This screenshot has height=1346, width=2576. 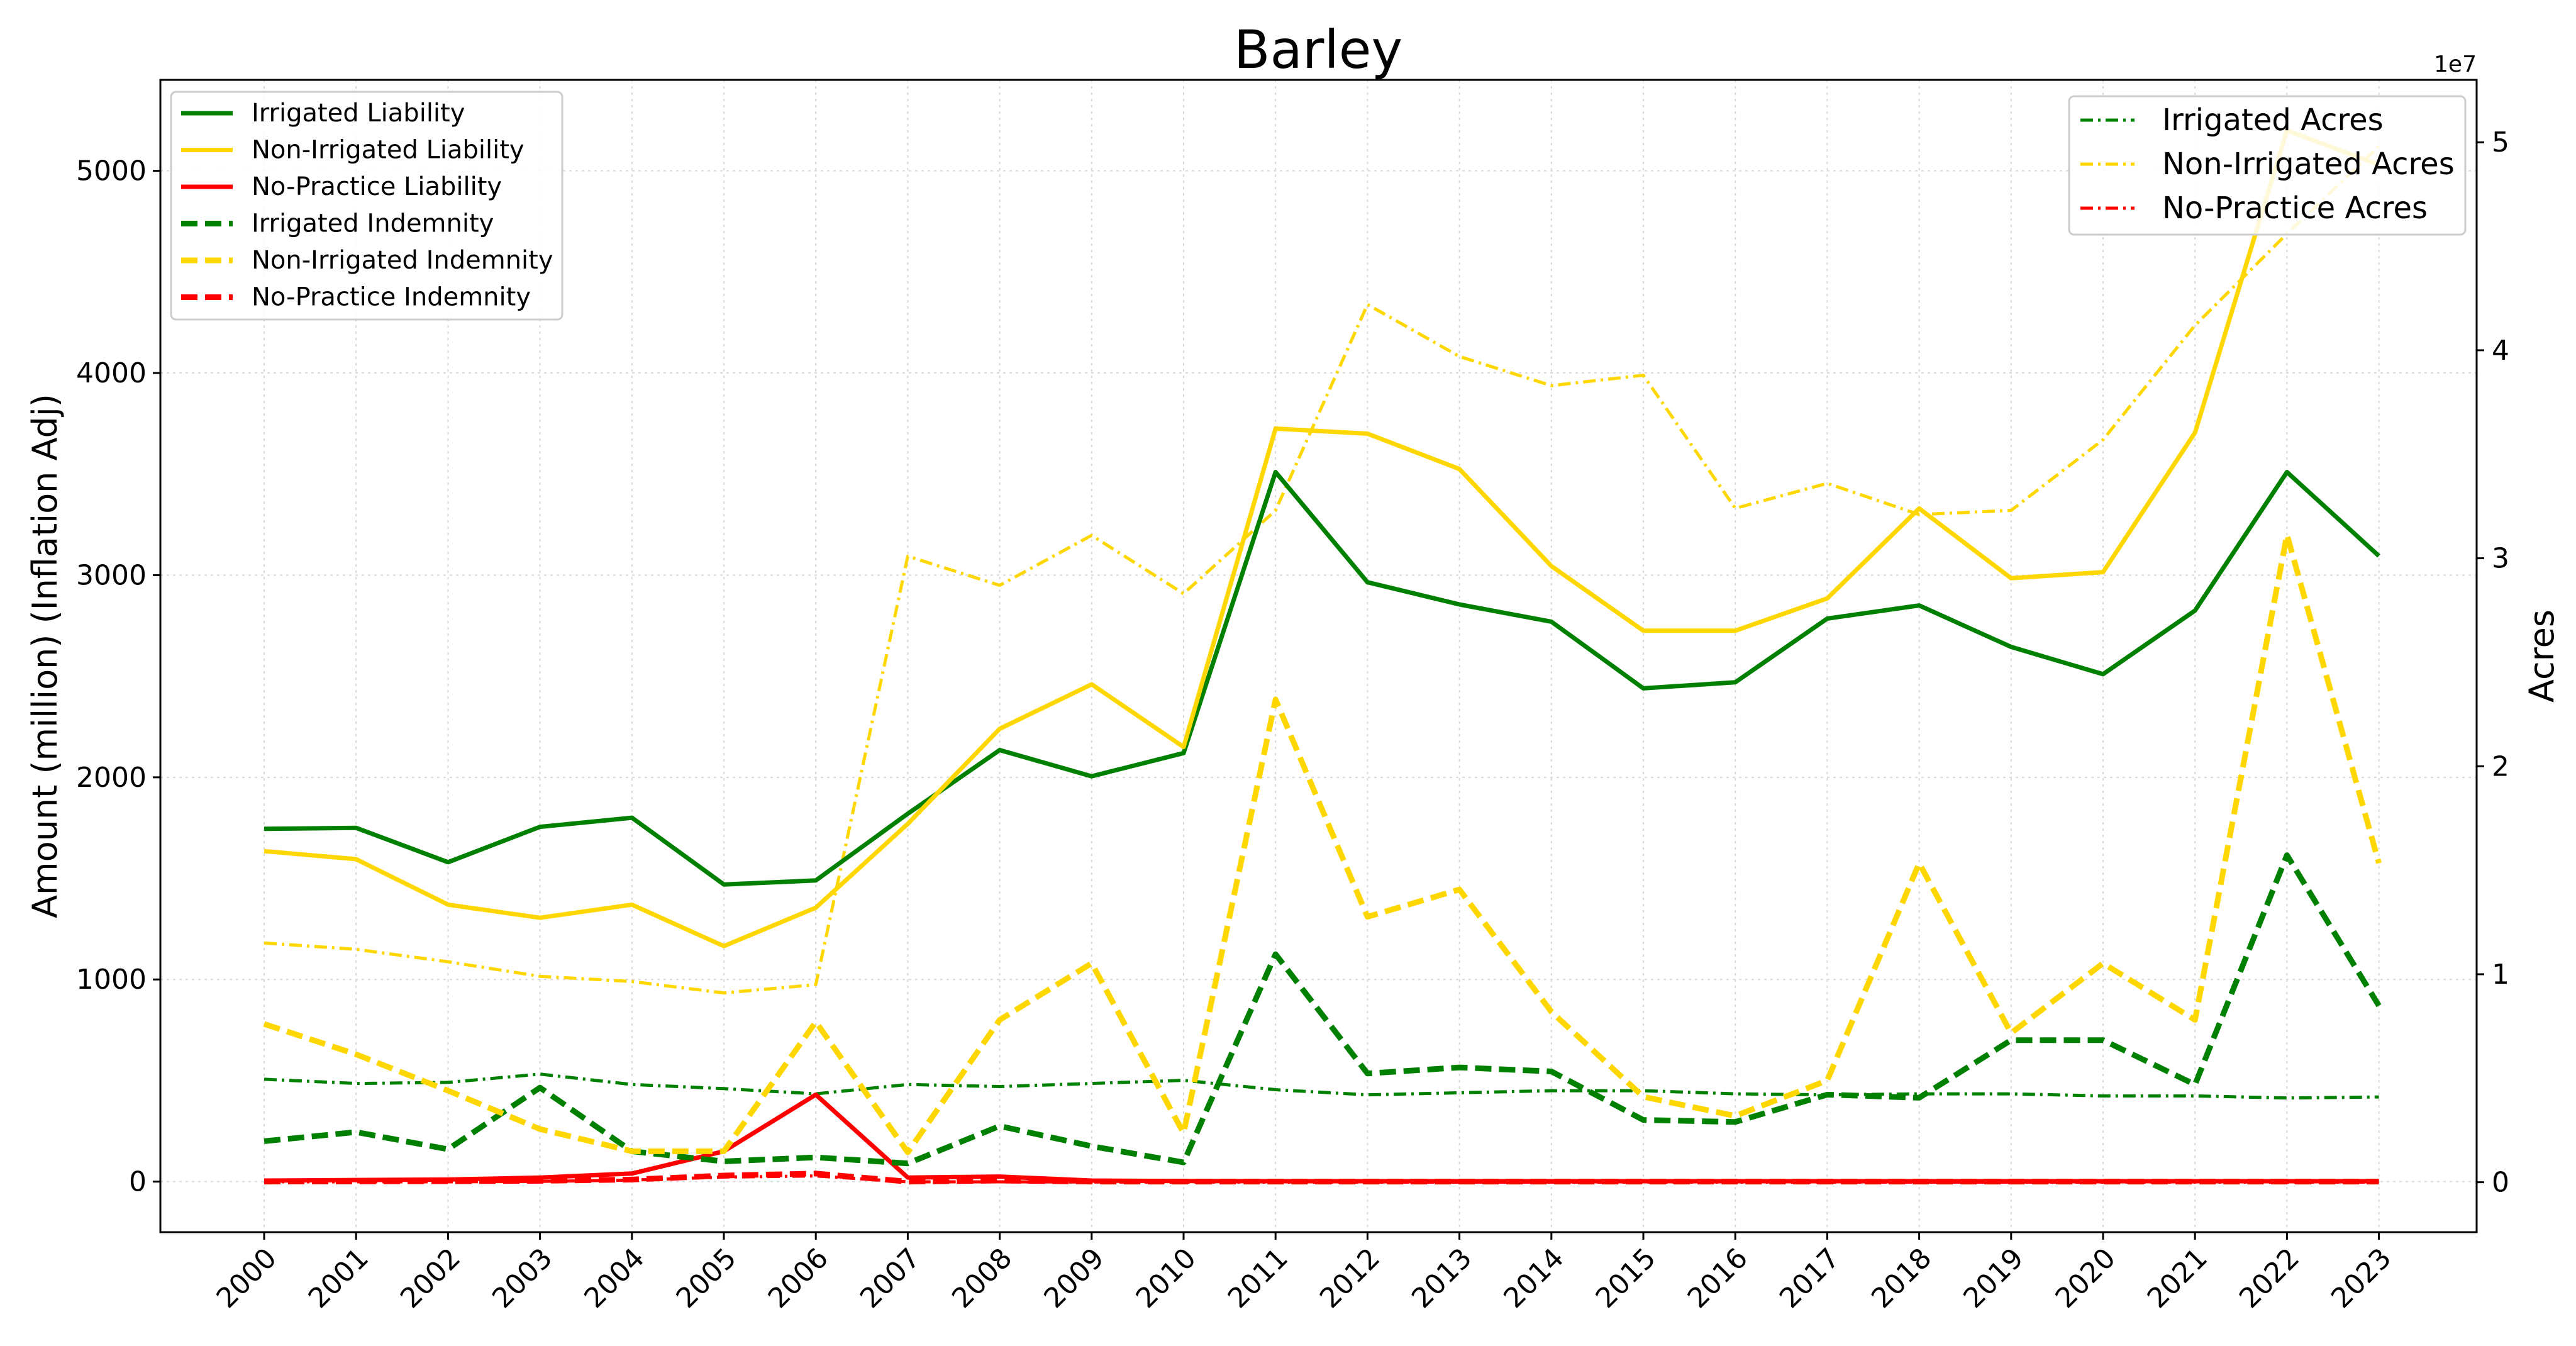 I want to click on x-tick-label: 2023, so click(x=2361, y=1278).